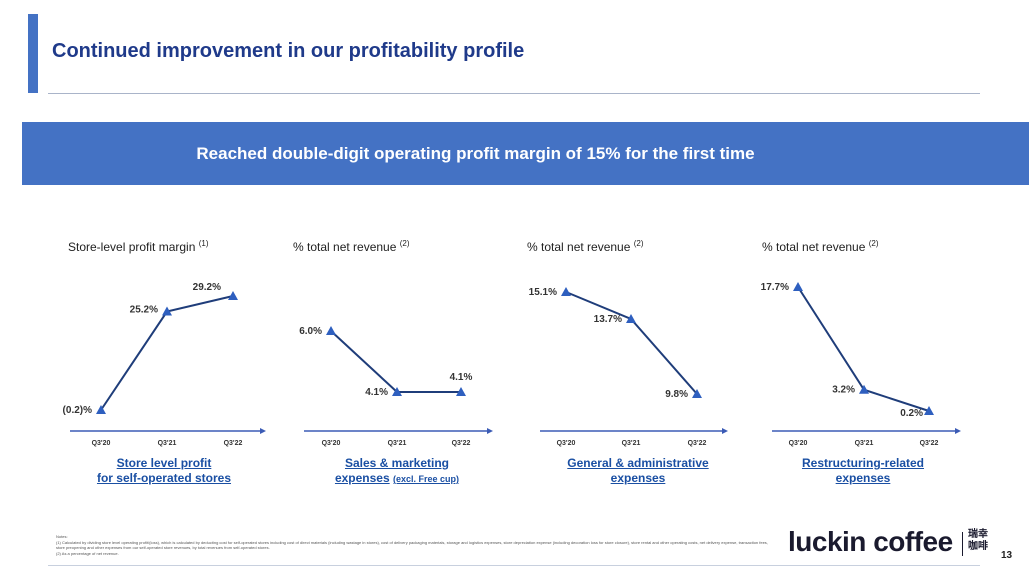  Describe the element at coordinates (863, 470) in the screenshot. I see `caption-restructuring: Restructuring-related expenses` at that location.